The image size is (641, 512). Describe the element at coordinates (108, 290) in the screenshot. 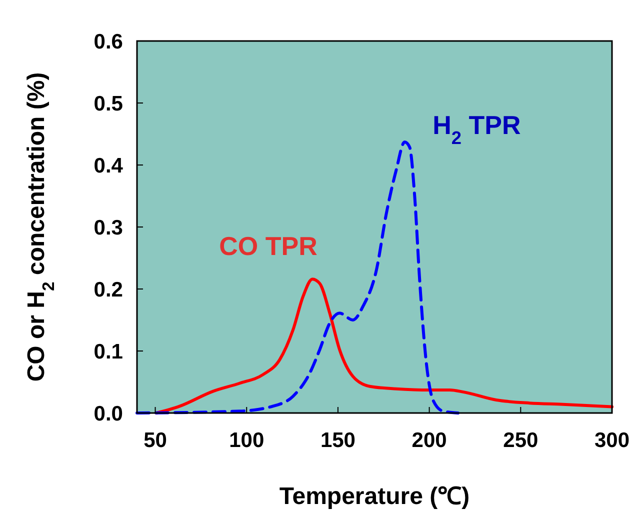

I see `y-tick-label: 0.2` at that location.